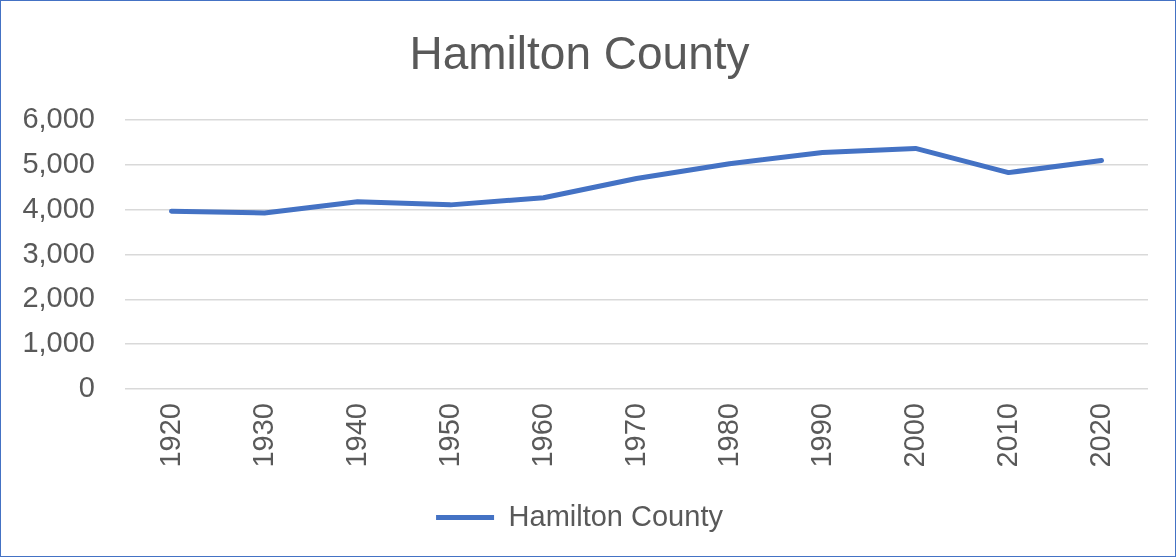  What do you see at coordinates (616, 515) in the screenshot?
I see `legend-label: Hamilton County` at bounding box center [616, 515].